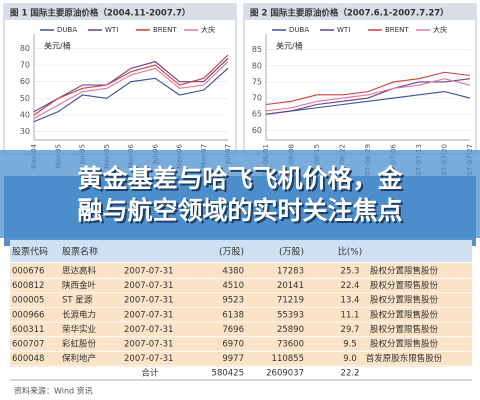 This screenshot has width=480, height=400. I want to click on y-tick-label: 40, so click(25, 115).